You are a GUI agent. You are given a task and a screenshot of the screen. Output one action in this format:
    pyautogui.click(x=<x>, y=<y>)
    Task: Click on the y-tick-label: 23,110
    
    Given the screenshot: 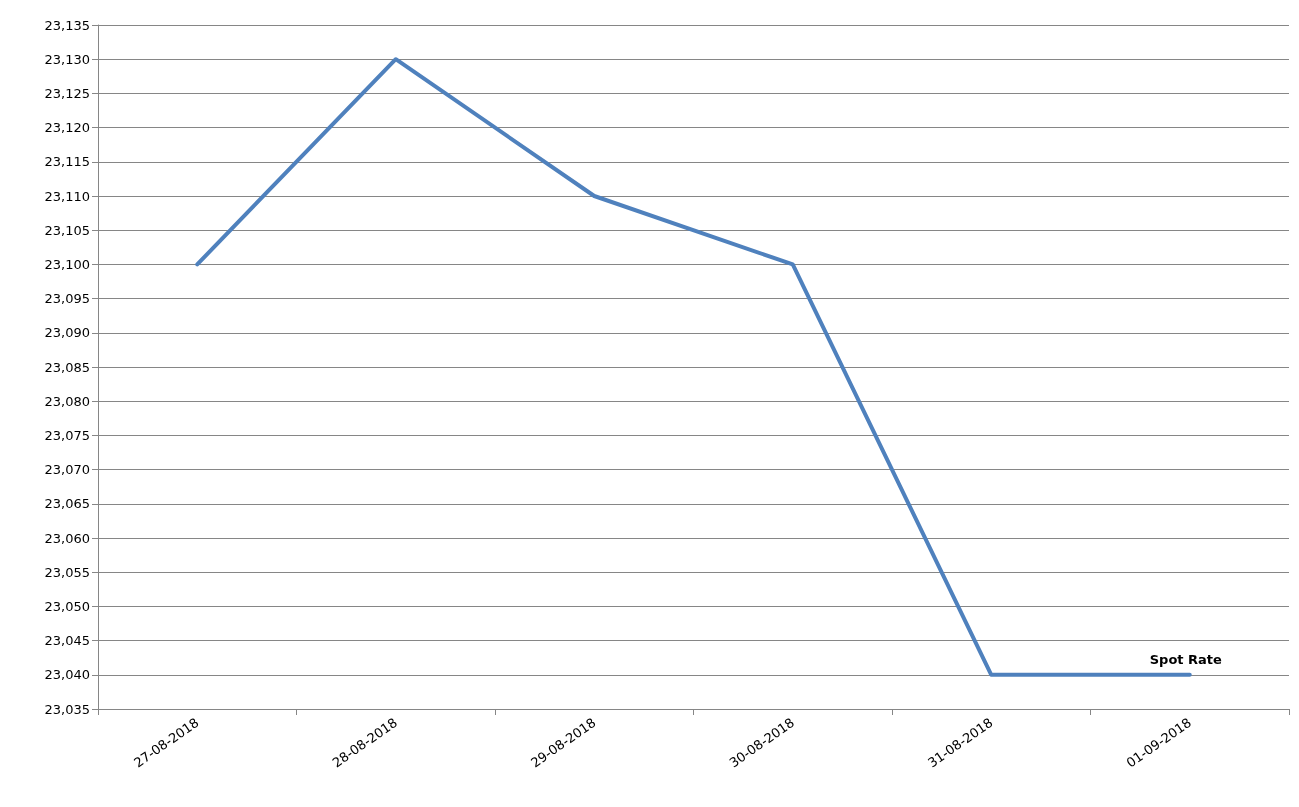 What is the action you would take?
    pyautogui.click(x=67, y=196)
    